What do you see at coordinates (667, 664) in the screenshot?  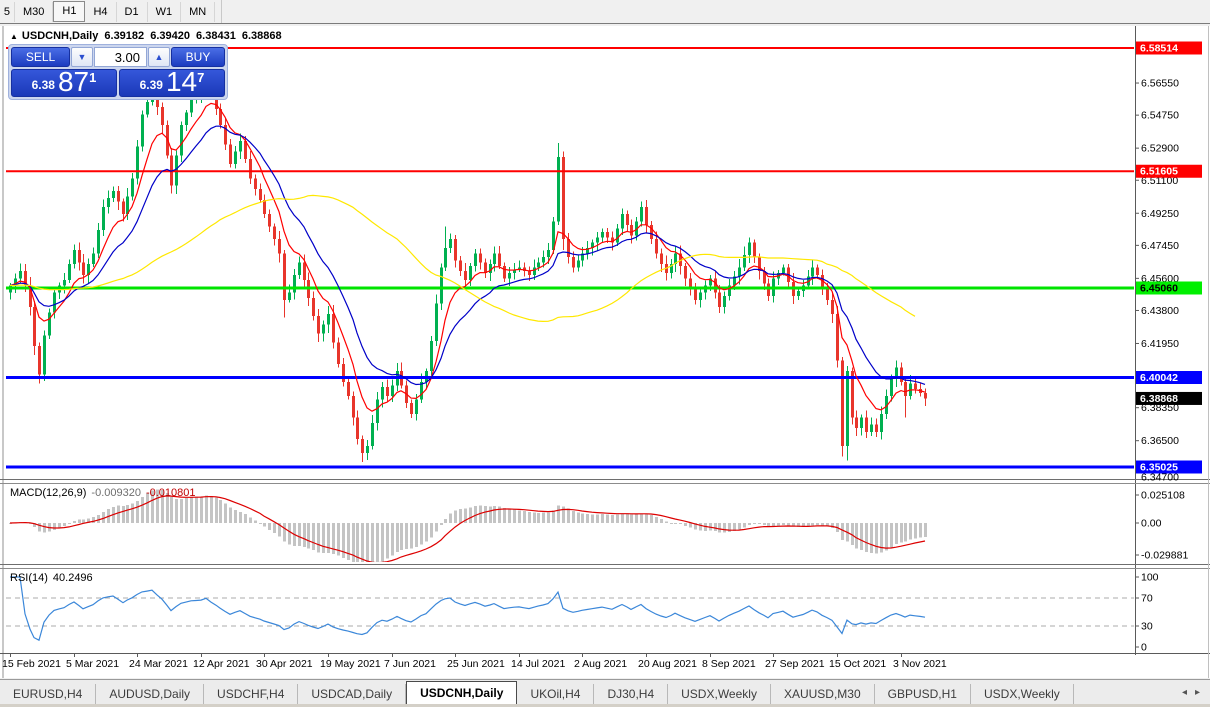 I see `date-label: 20 Aug 2021` at bounding box center [667, 664].